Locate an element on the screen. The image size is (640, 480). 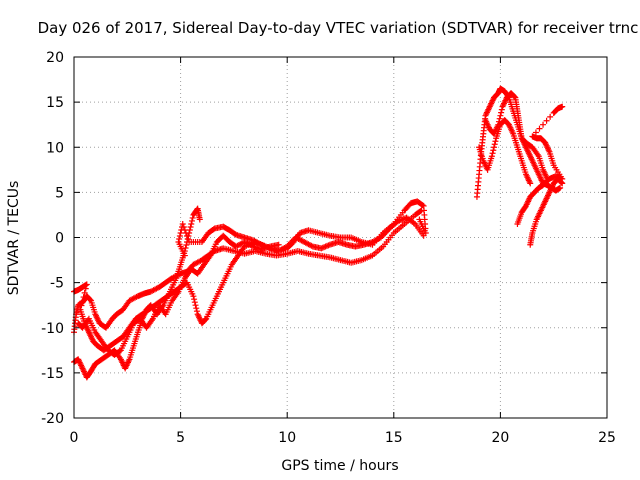
x-tick-label: 0 is located at coordinates (74, 438).